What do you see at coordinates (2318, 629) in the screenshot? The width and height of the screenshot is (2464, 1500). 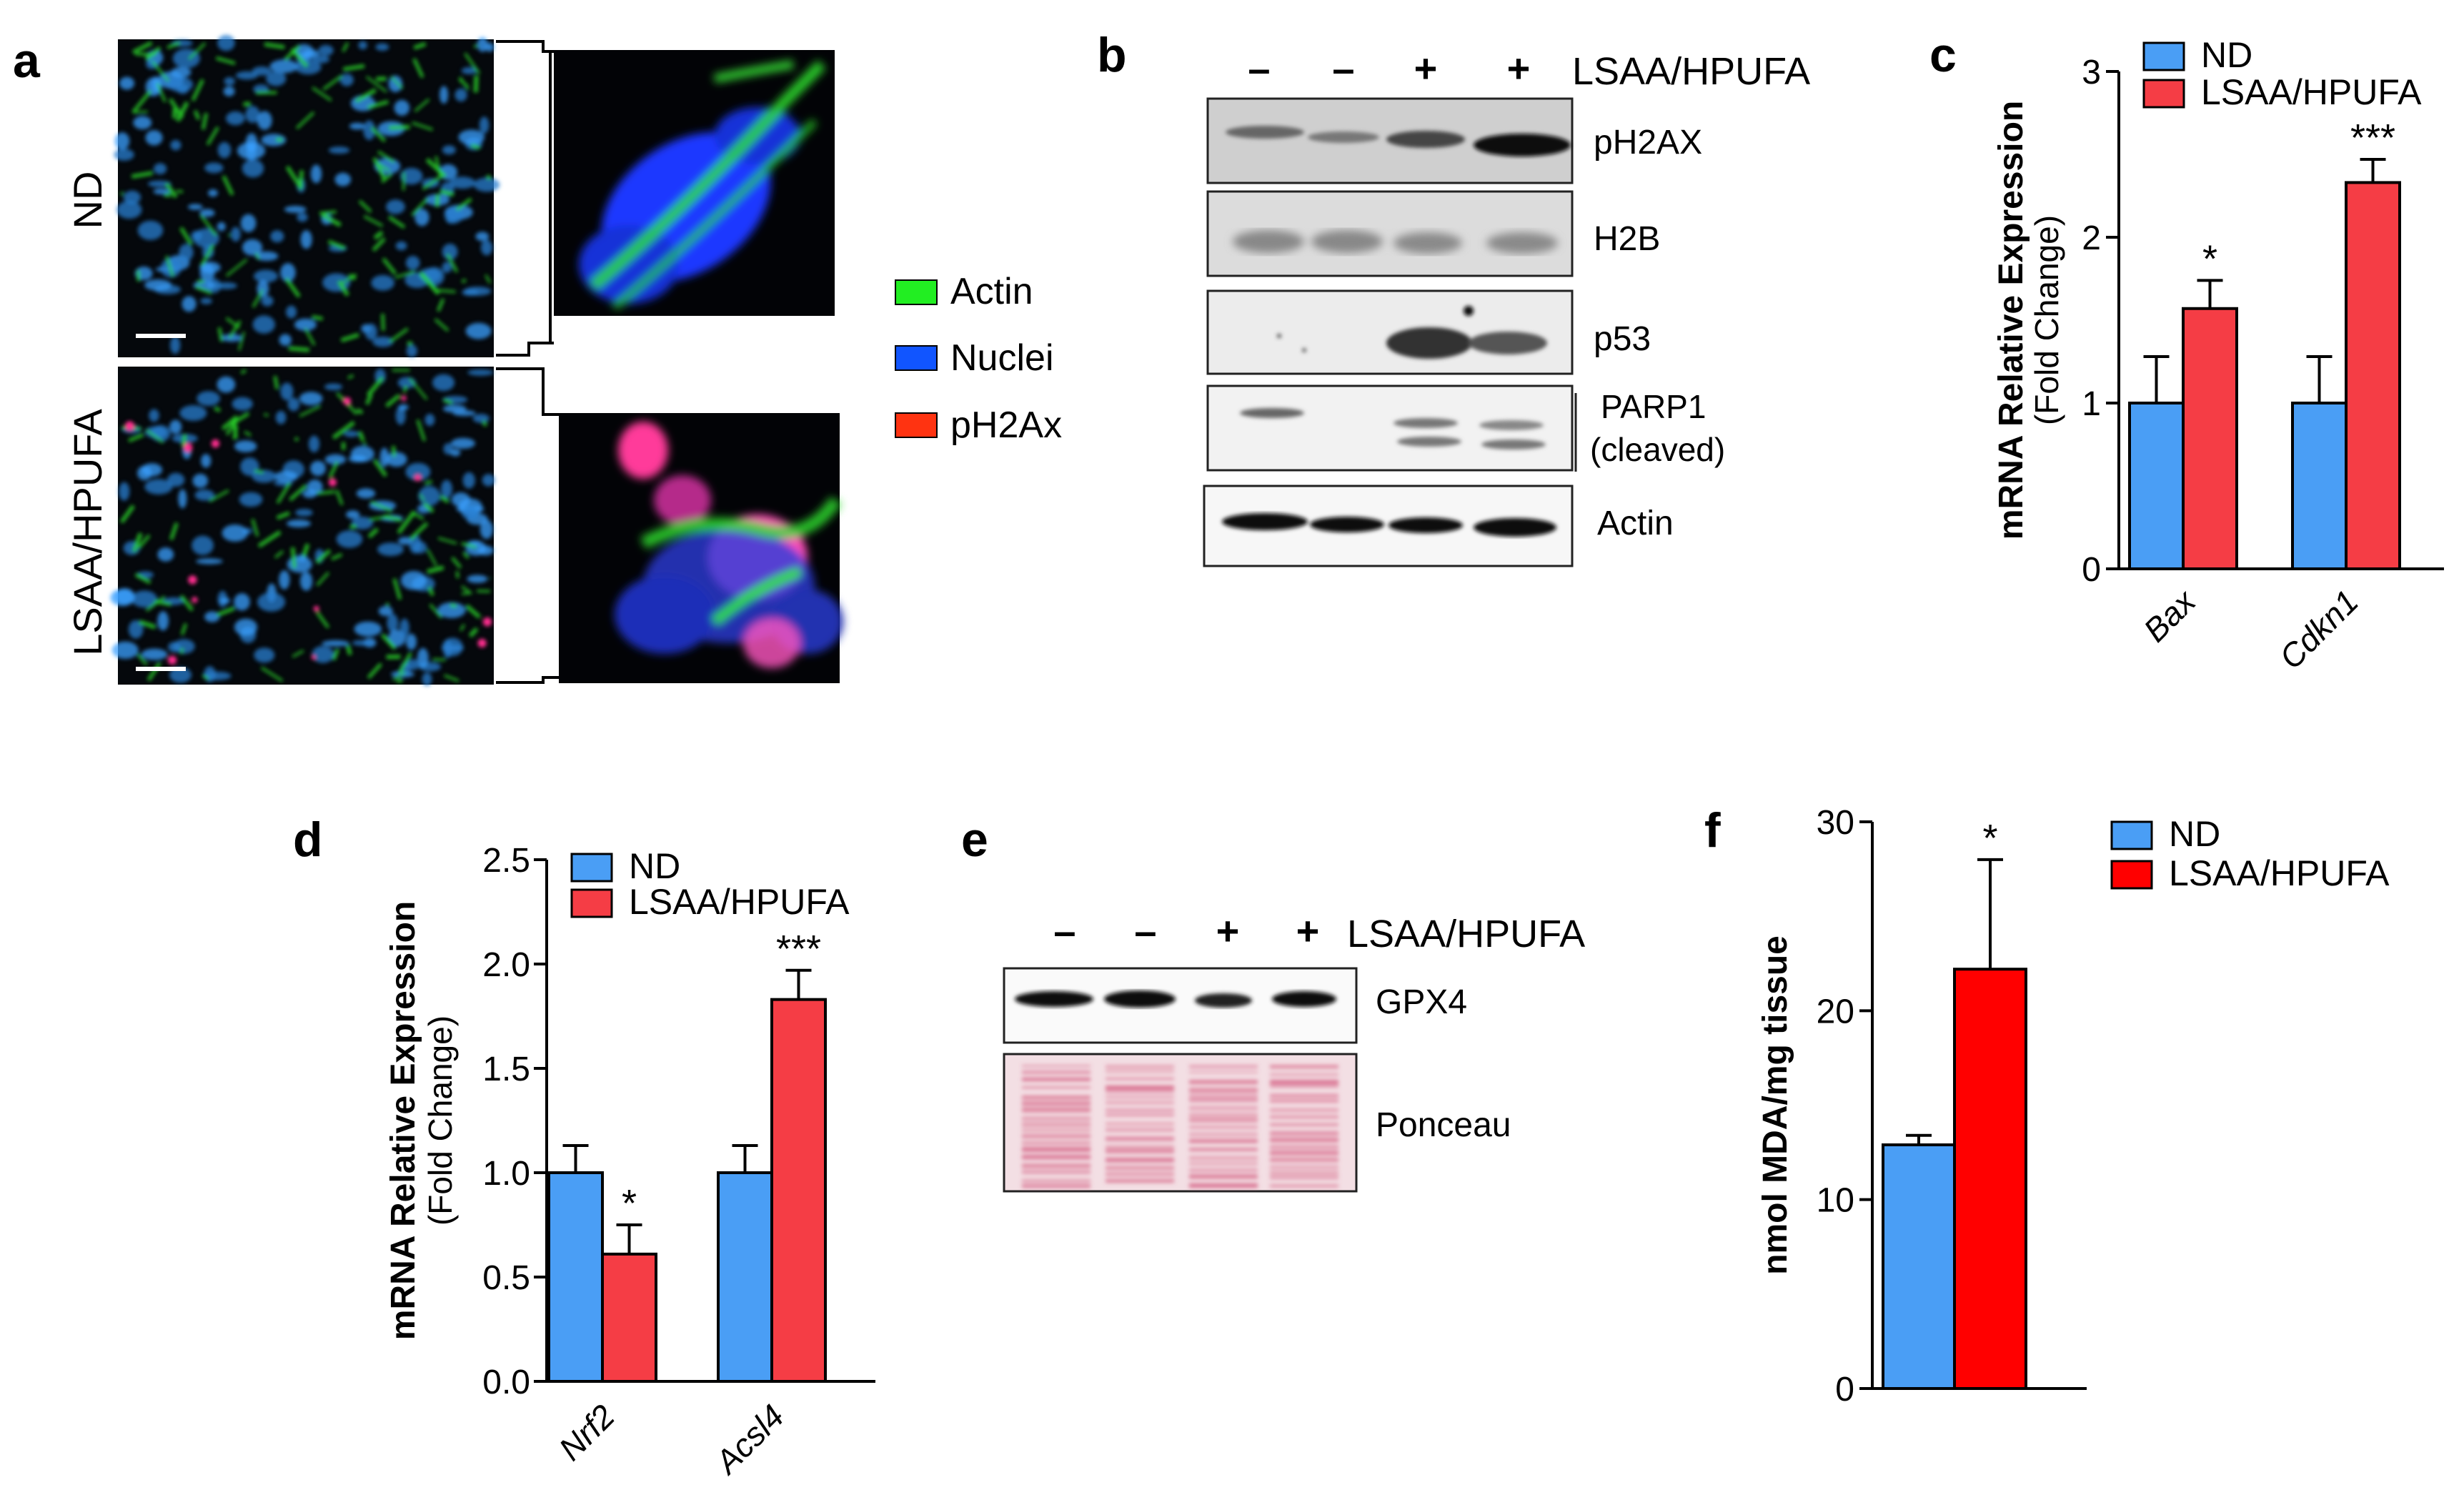 I see `category-label: Cdkn1` at bounding box center [2318, 629].